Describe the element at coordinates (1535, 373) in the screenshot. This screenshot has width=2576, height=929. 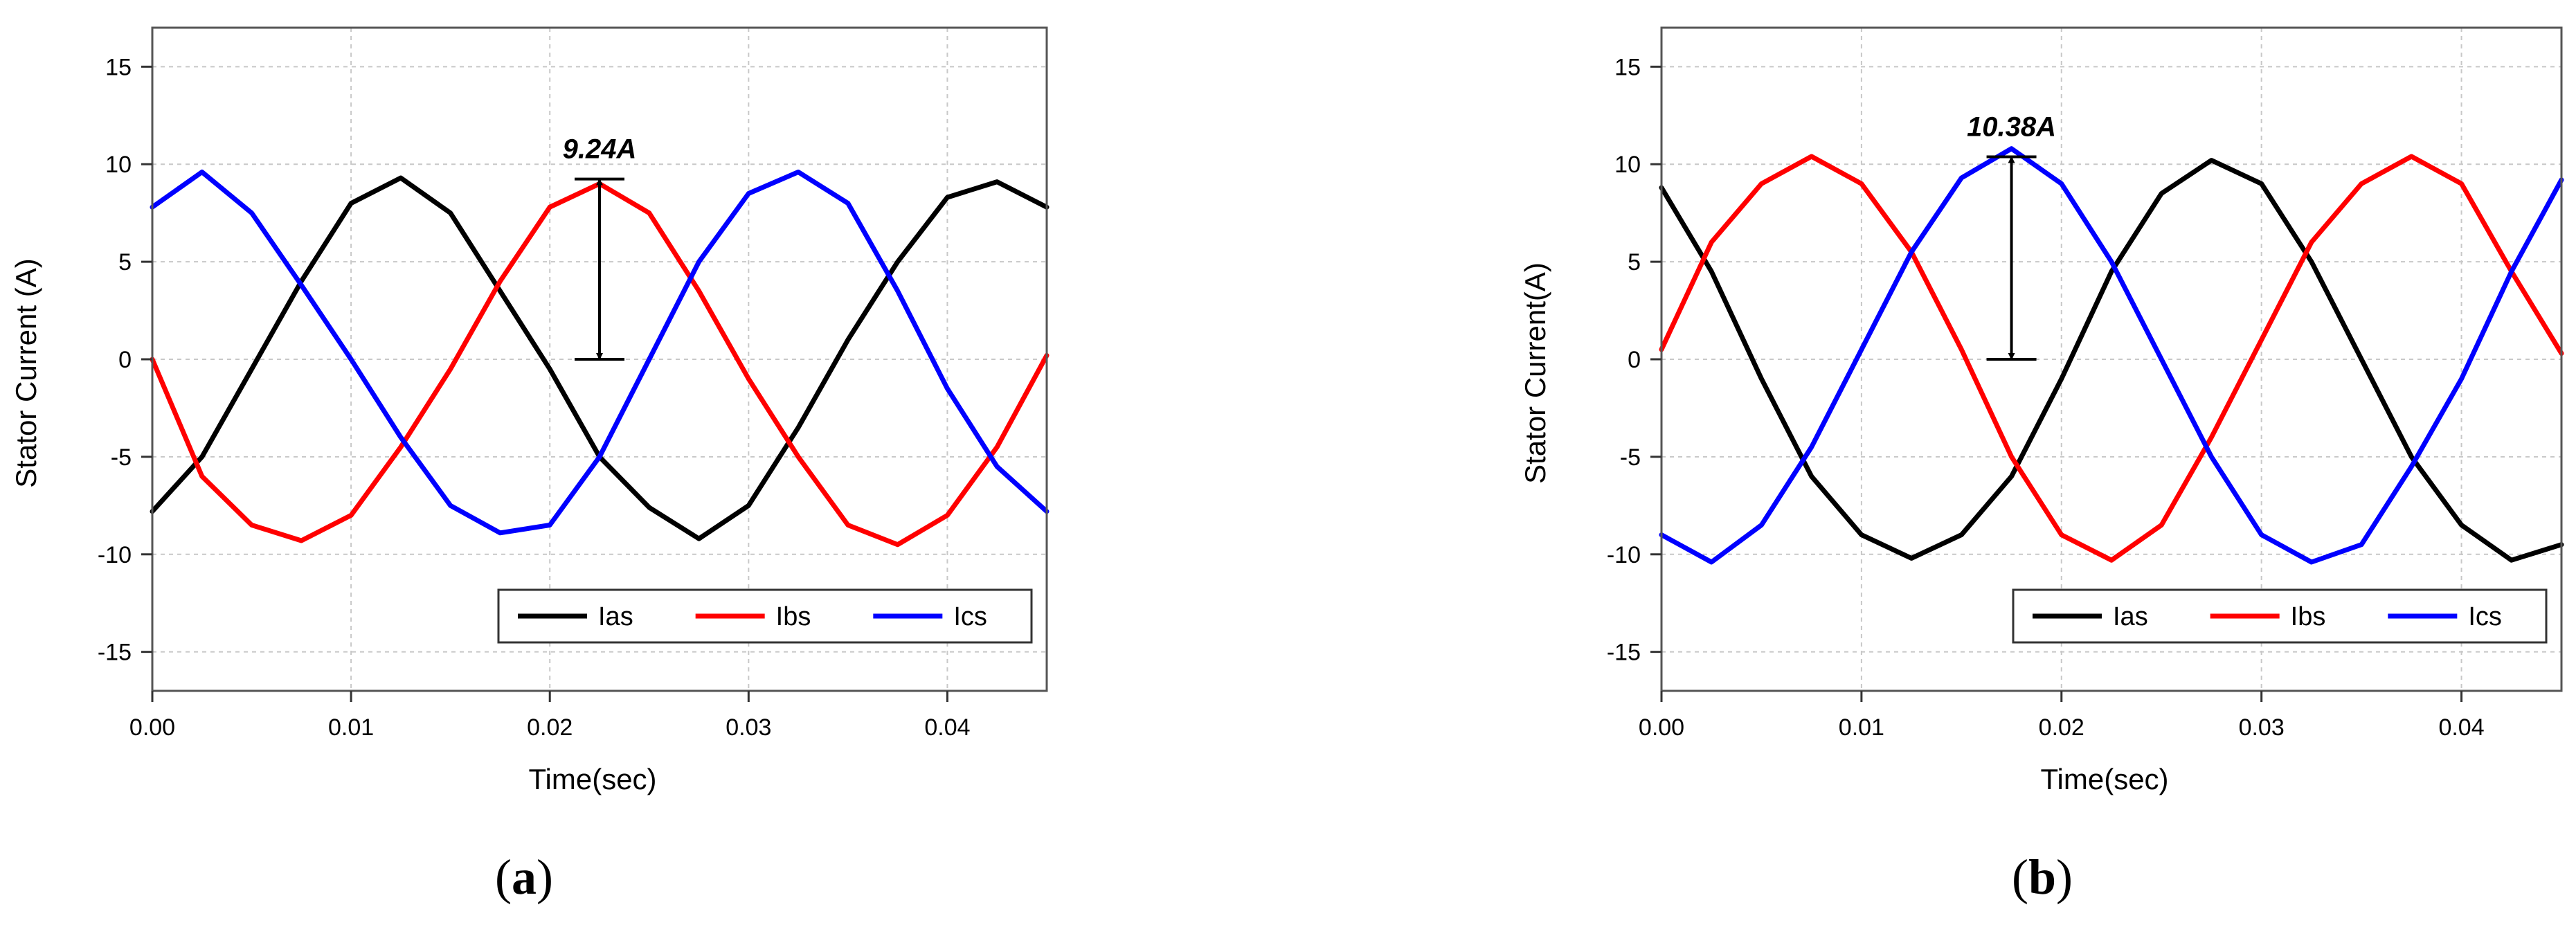
I see `y-axis-label: Stator Current(A)` at that location.